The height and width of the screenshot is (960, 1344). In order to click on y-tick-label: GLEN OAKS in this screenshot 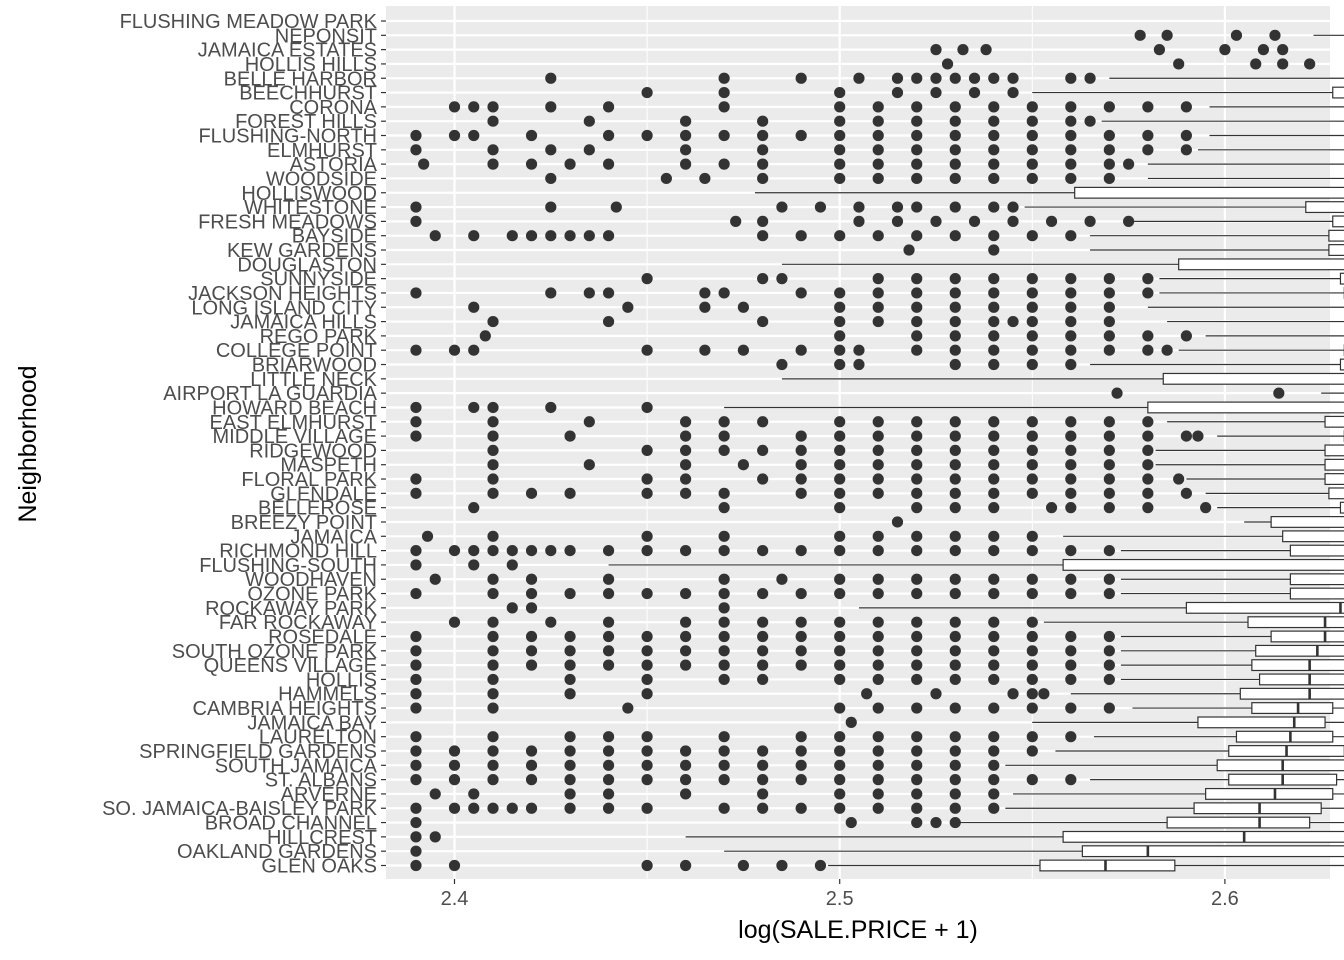, I will do `click(319, 867)`.